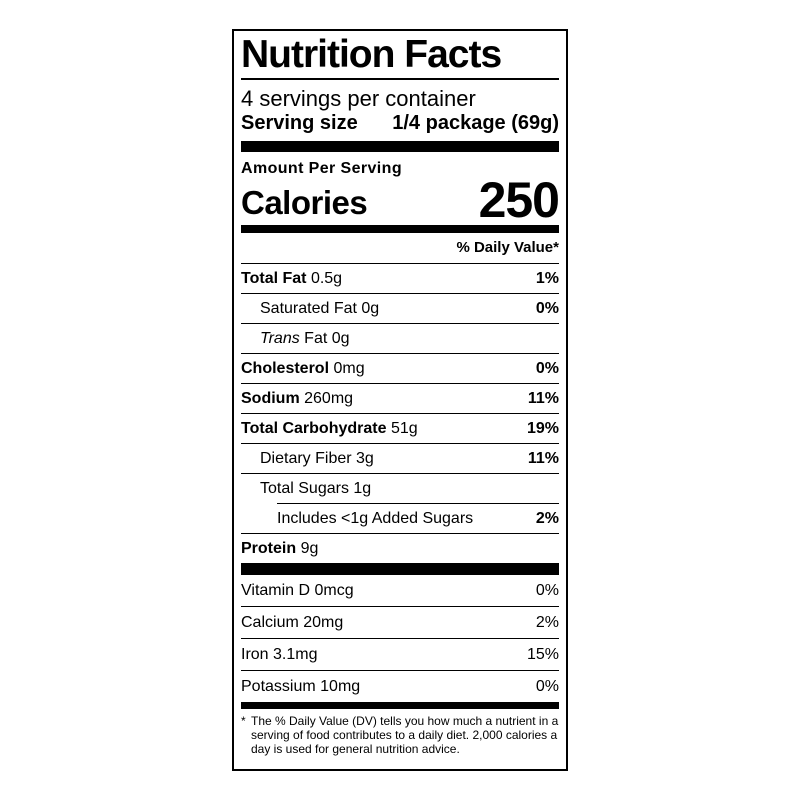 The height and width of the screenshot is (800, 800). Describe the element at coordinates (400, 548) in the screenshot. I see `nutrient-row-protein: Protein 9g` at that location.